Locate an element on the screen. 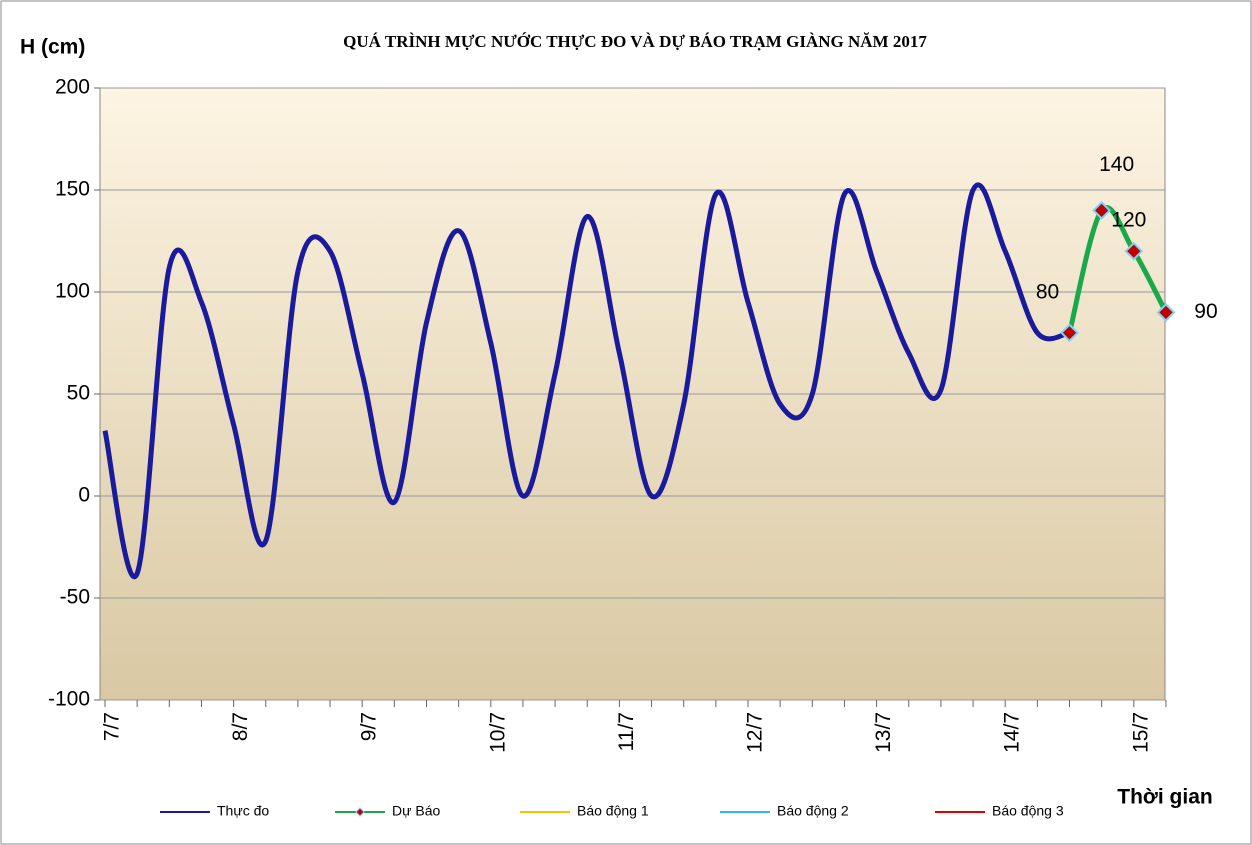  y-tick-label: 150 is located at coordinates (72, 189).